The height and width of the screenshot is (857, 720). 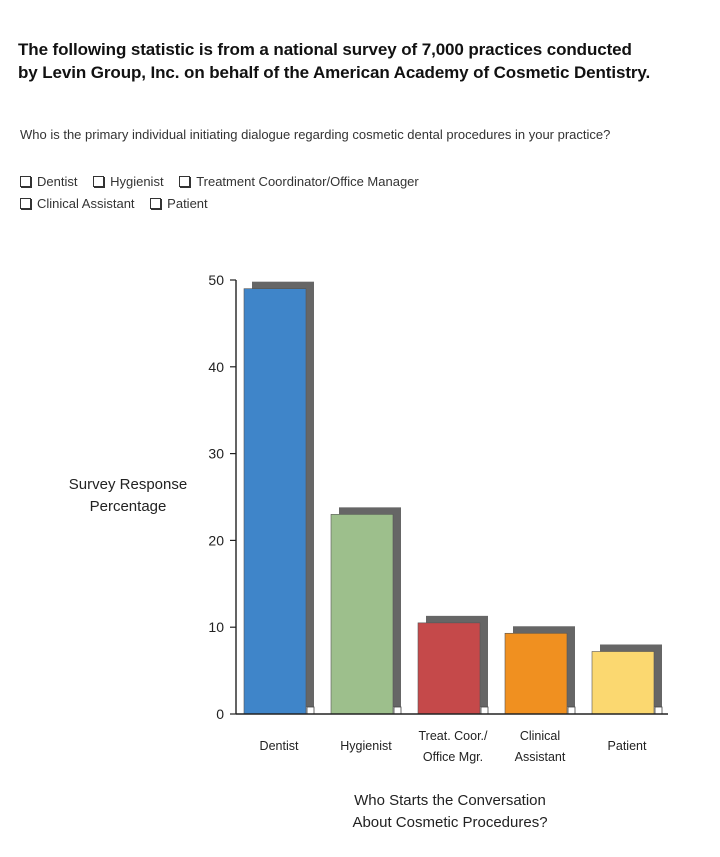 I want to click on x-axis-title-line-2: About Cosmetic Procedures?, so click(x=450, y=822).